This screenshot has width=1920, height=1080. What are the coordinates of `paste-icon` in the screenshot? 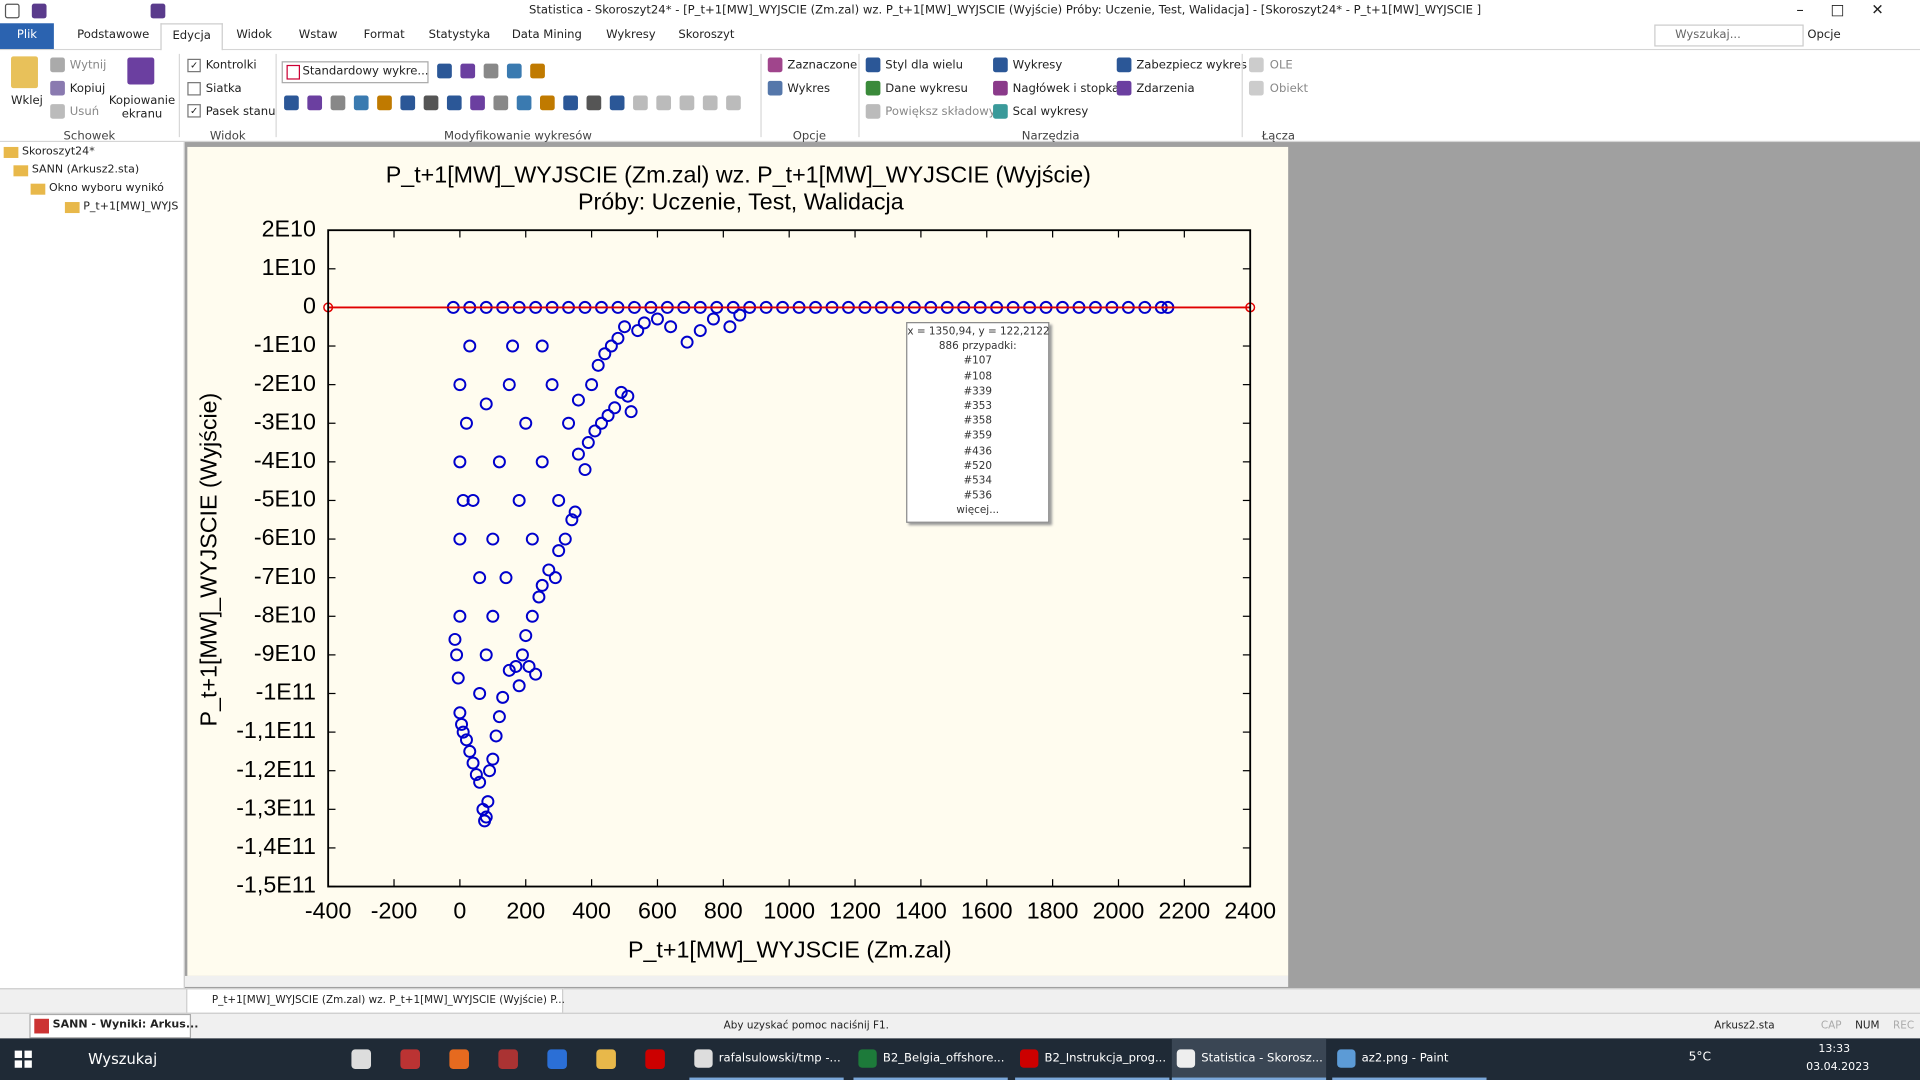 It's located at (24, 72).